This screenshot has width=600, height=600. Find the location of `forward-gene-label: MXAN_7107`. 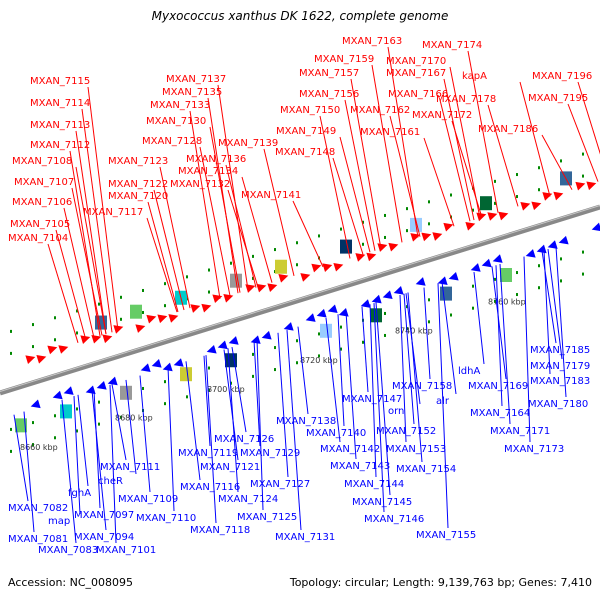

forward-gene-label: MXAN_7107 is located at coordinates (44, 182).